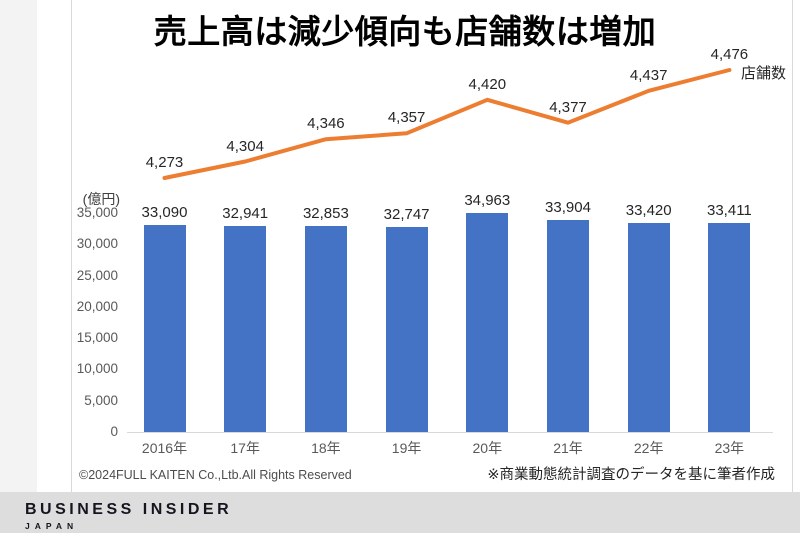  Describe the element at coordinates (400, 512) in the screenshot. I see `footer-bar` at that location.